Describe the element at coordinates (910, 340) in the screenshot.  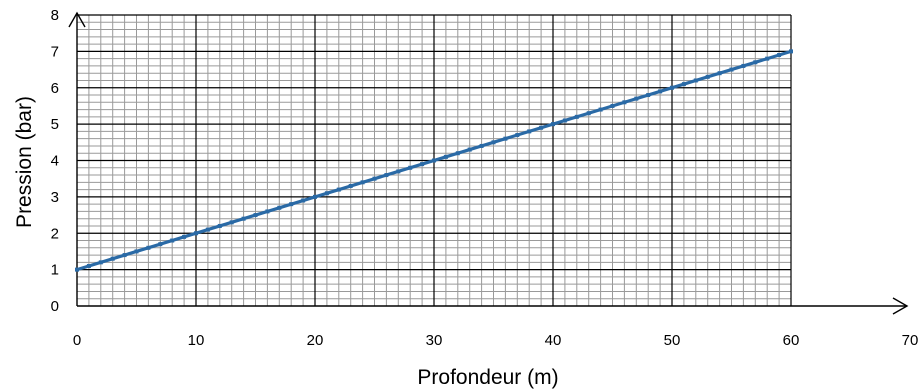
I see `x-tick-label: 70` at that location.